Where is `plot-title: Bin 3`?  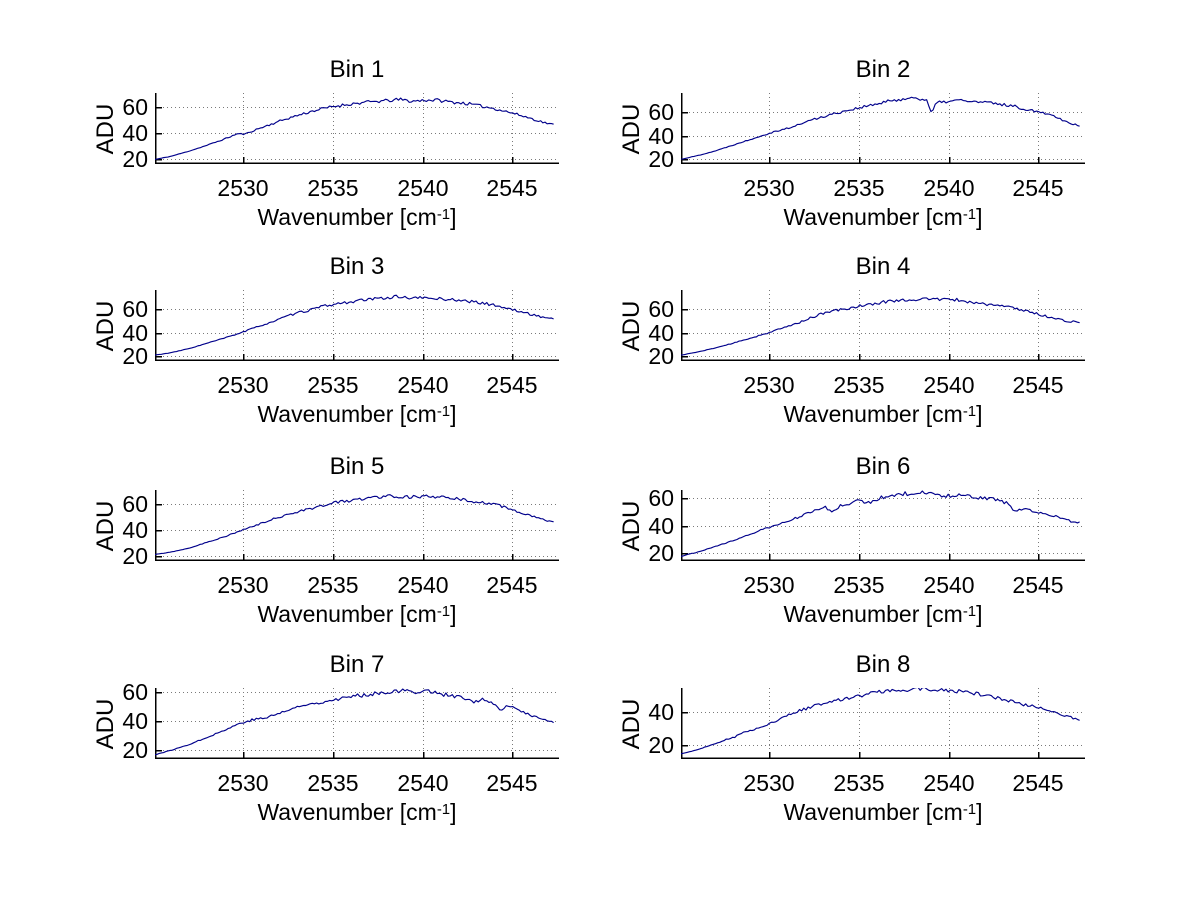
plot-title: Bin 3 is located at coordinates (357, 266).